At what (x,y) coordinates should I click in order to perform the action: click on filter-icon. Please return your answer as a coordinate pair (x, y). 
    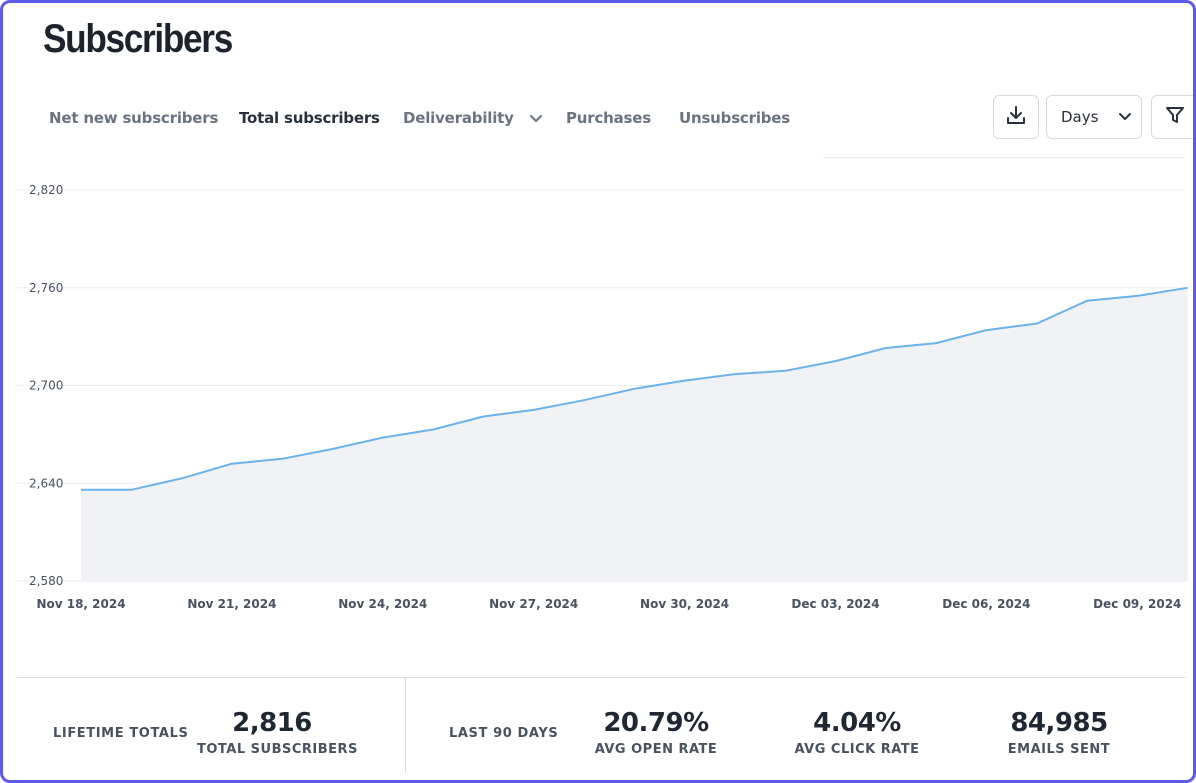
    Looking at the image, I should click on (1175, 117).